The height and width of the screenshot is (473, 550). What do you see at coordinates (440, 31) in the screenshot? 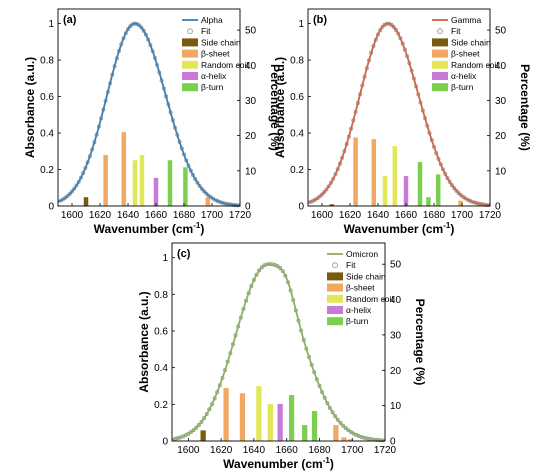
I see `legend-marker-swatch` at bounding box center [440, 31].